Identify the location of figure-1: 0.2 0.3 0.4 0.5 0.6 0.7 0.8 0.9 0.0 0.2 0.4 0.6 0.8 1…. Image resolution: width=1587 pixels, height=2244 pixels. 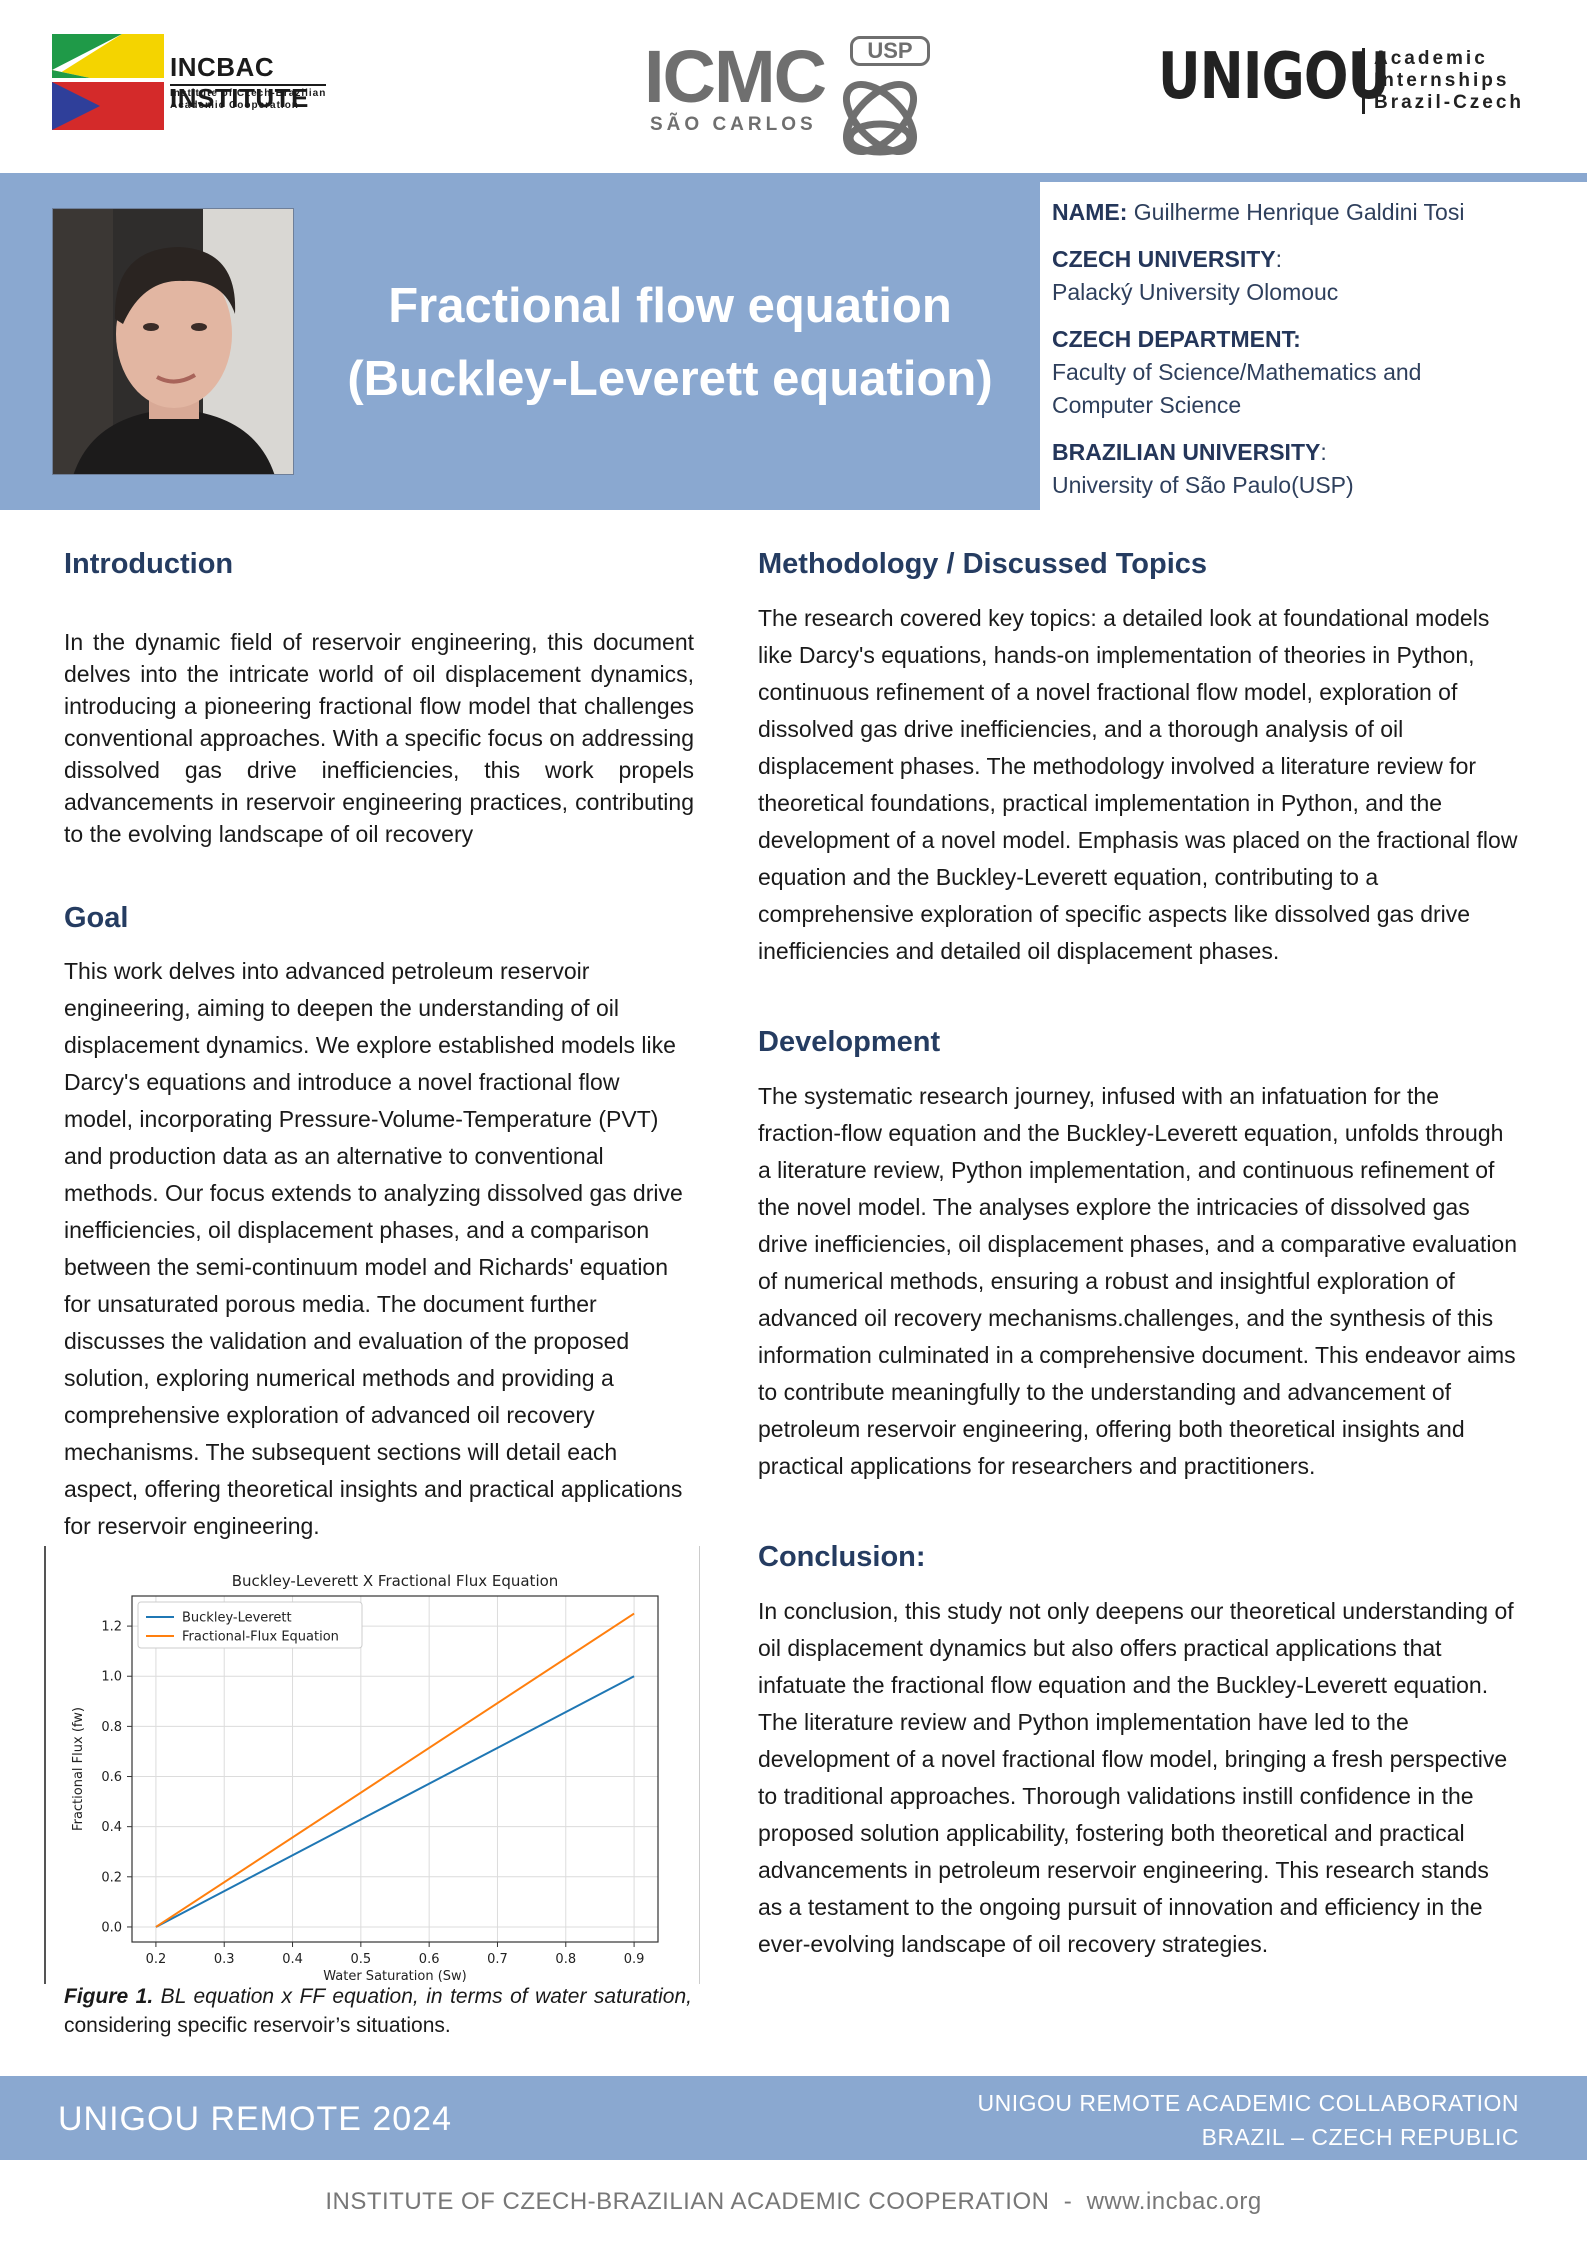
(372, 1765).